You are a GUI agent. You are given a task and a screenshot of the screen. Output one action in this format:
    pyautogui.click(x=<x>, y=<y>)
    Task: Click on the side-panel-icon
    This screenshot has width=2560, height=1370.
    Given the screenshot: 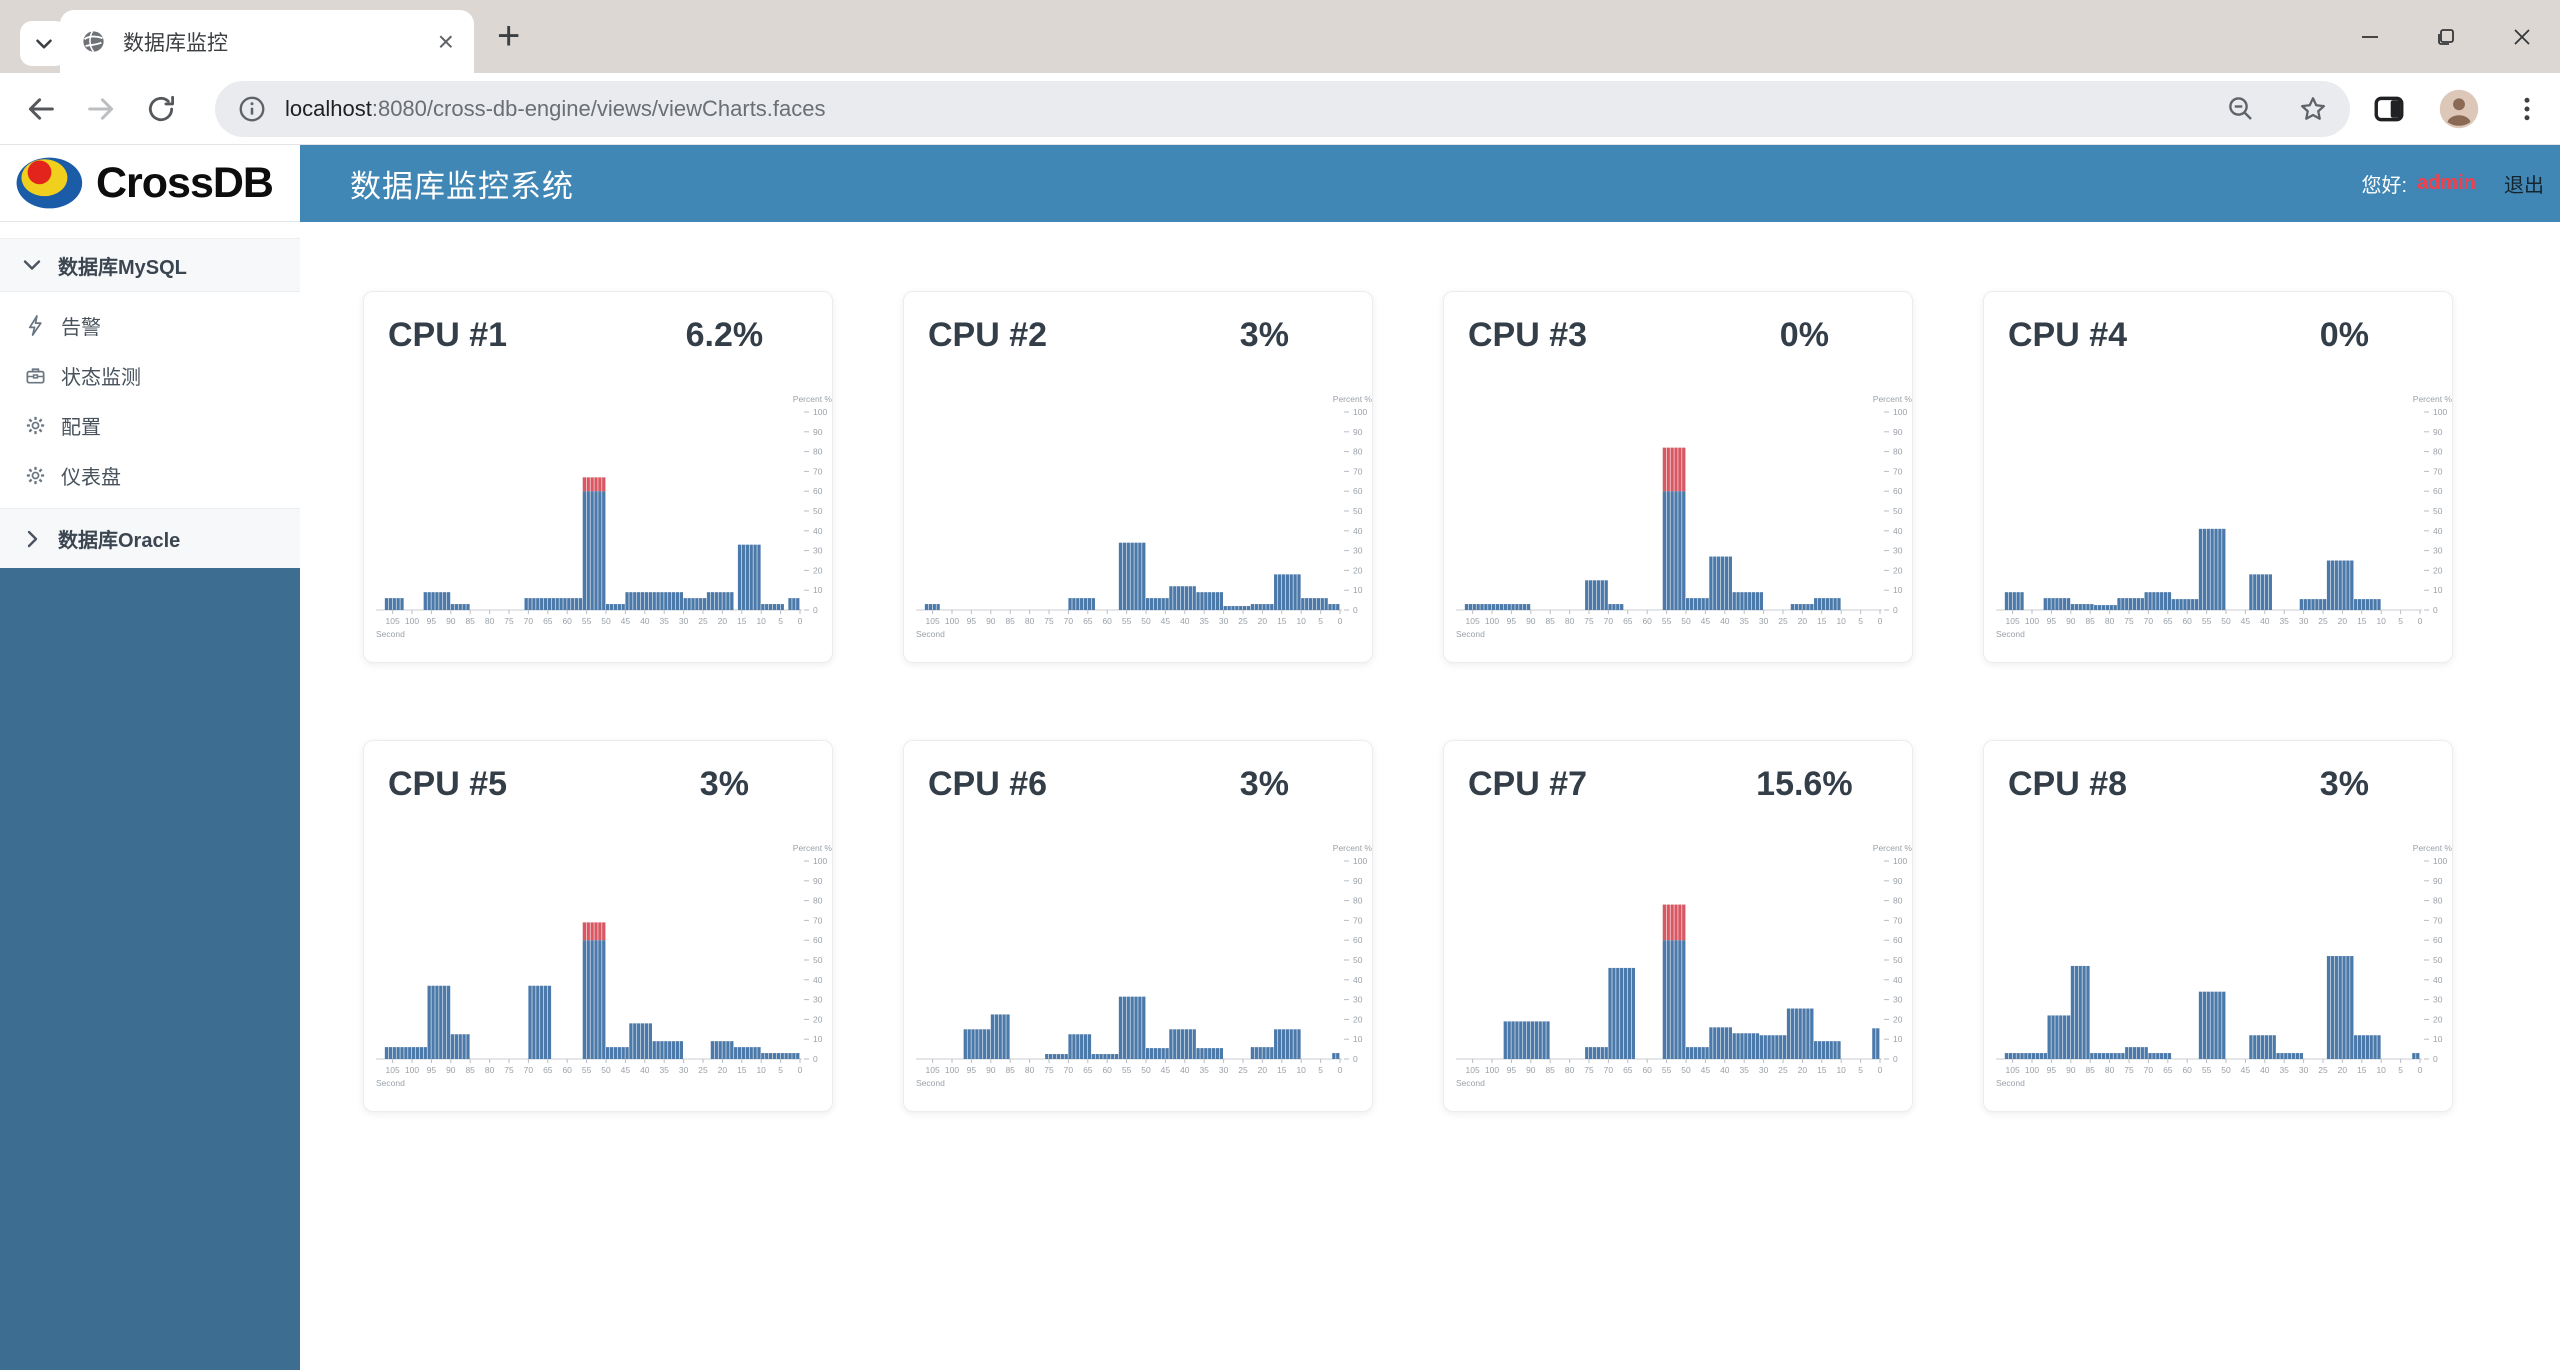 What is the action you would take?
    pyautogui.click(x=2389, y=109)
    